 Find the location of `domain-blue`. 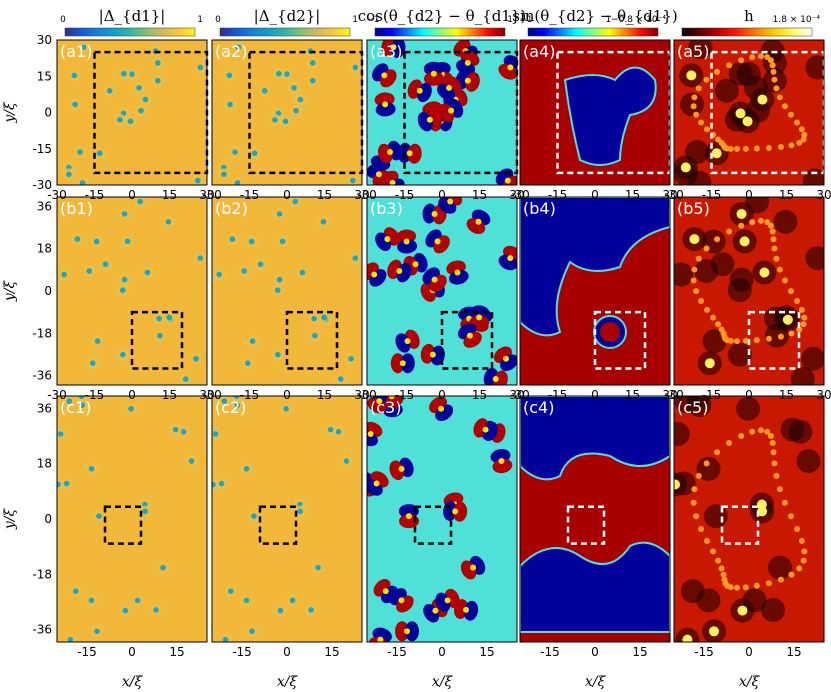

domain-blue is located at coordinates (595, 438).